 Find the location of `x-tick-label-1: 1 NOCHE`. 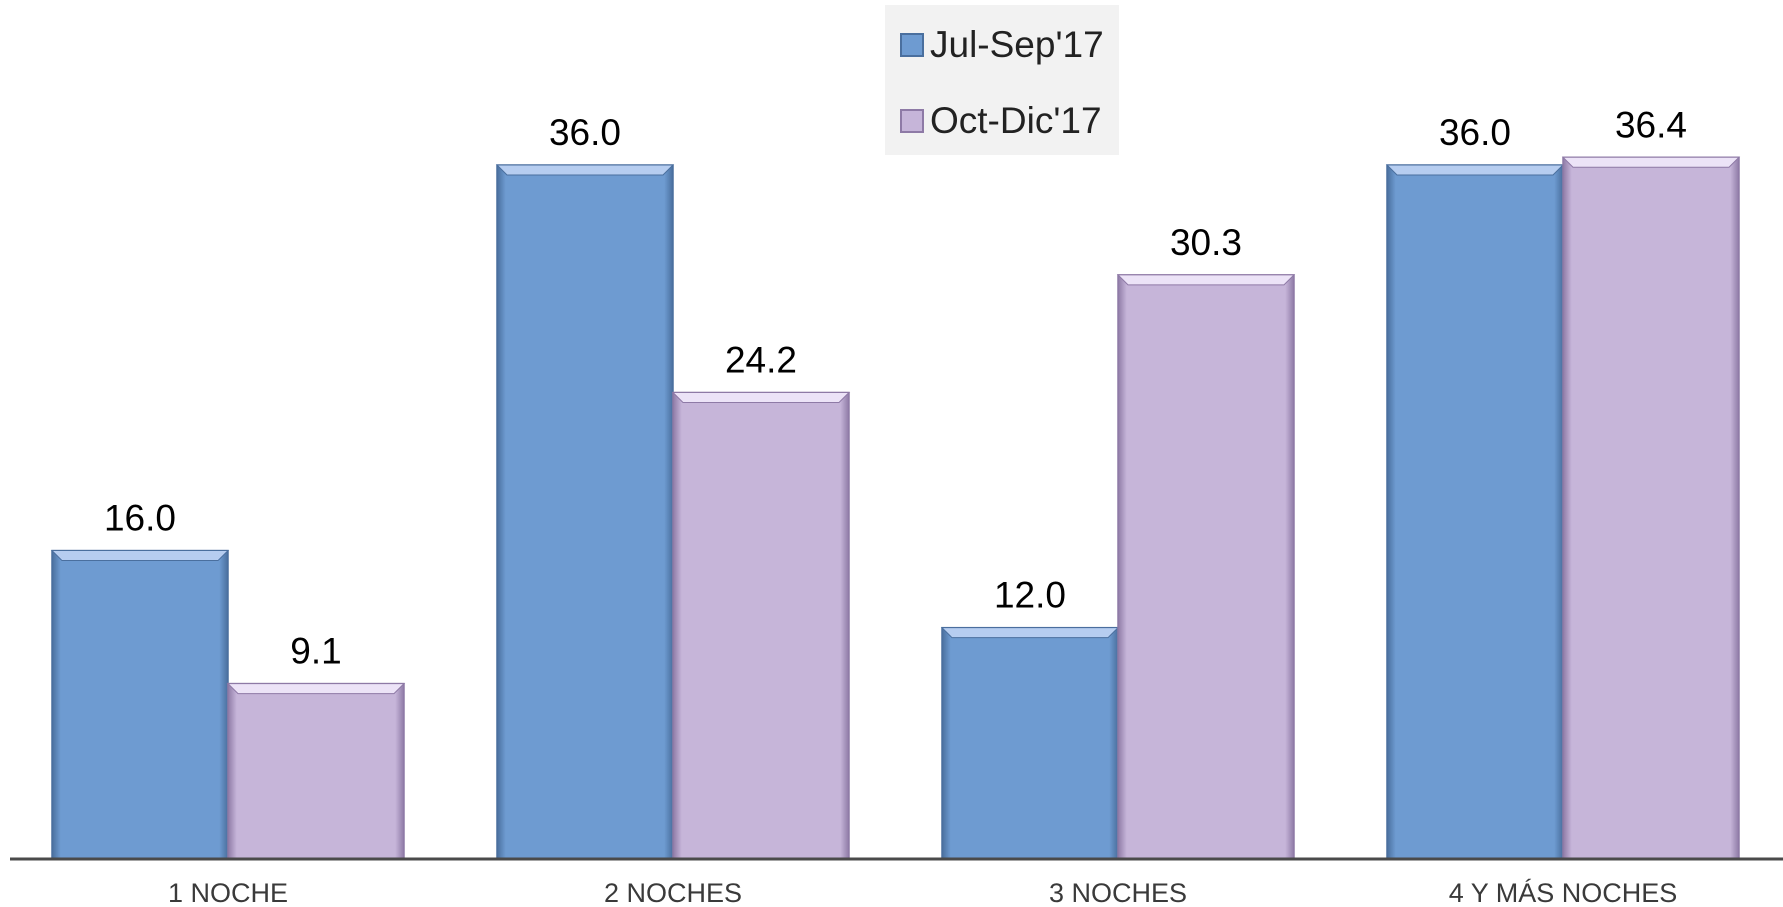

x-tick-label-1: 1 NOCHE is located at coordinates (228, 892).